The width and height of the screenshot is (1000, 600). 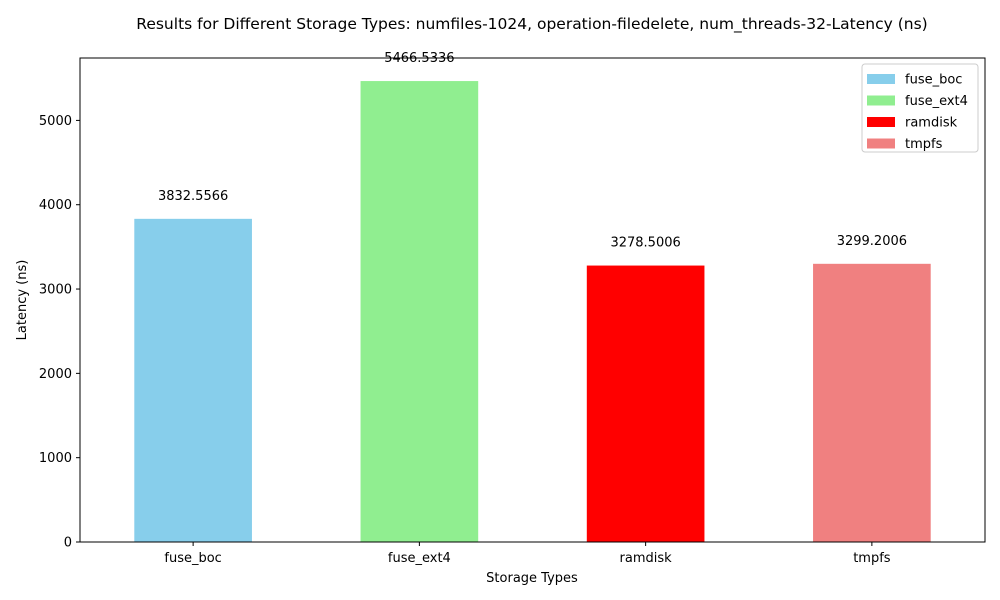 I want to click on x-tick-label-fuse_ext4: fuse_ext4, so click(x=419, y=558).